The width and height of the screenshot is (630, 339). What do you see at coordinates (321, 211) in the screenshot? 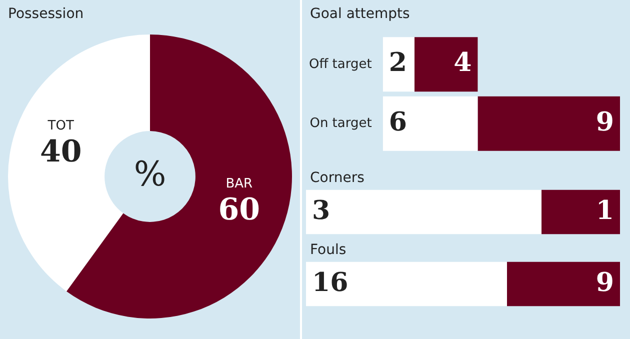
I see `data-label: 3` at bounding box center [321, 211].